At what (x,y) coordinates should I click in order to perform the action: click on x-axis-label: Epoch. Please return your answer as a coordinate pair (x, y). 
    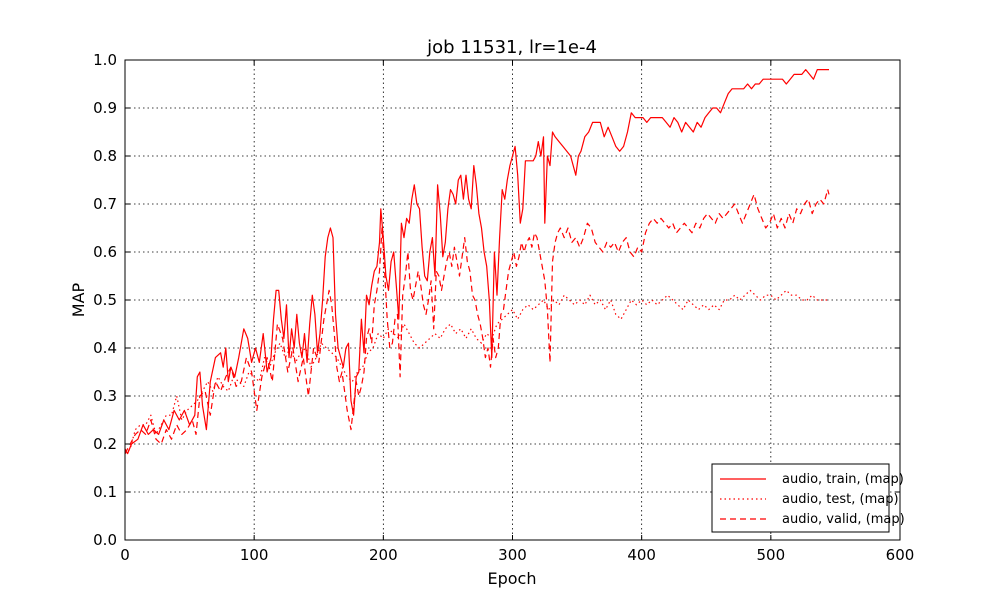
    Looking at the image, I should click on (512, 578).